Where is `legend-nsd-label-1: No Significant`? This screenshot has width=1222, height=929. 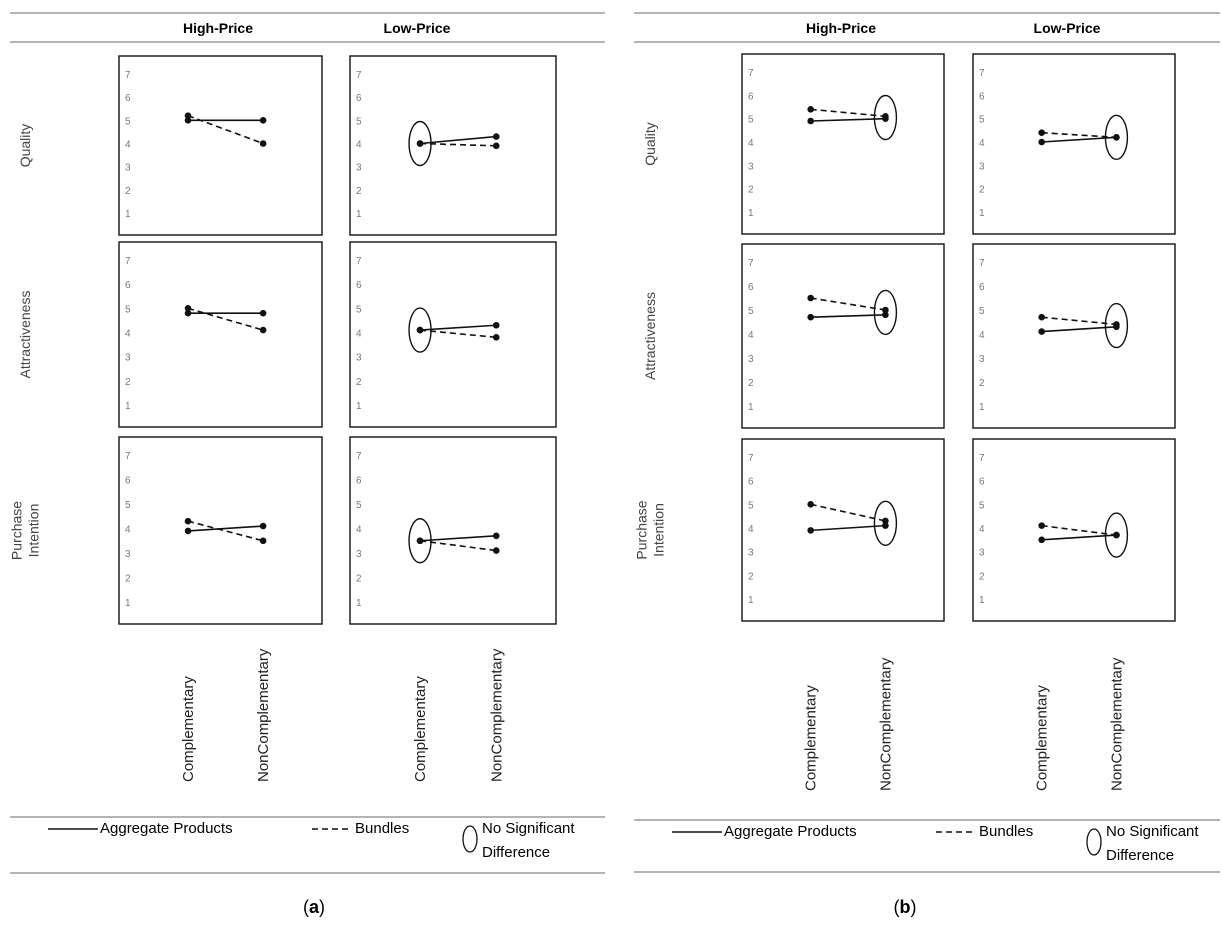
legend-nsd-label-1: No Significant is located at coordinates (1152, 831).